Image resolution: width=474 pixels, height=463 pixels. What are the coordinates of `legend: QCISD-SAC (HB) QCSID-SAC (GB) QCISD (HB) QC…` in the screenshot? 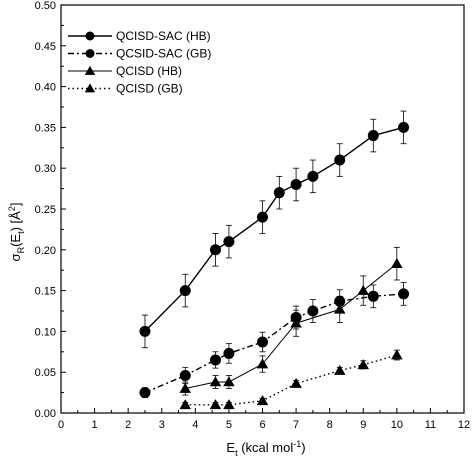 It's located at (139, 62).